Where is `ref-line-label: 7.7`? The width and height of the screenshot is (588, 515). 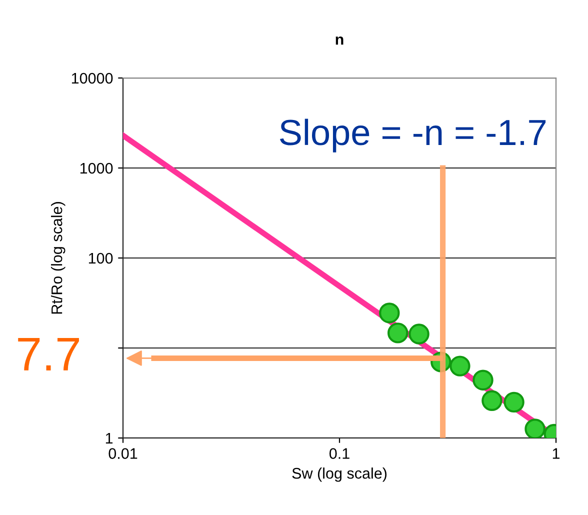
ref-line-label: 7.7 is located at coordinates (48, 354).